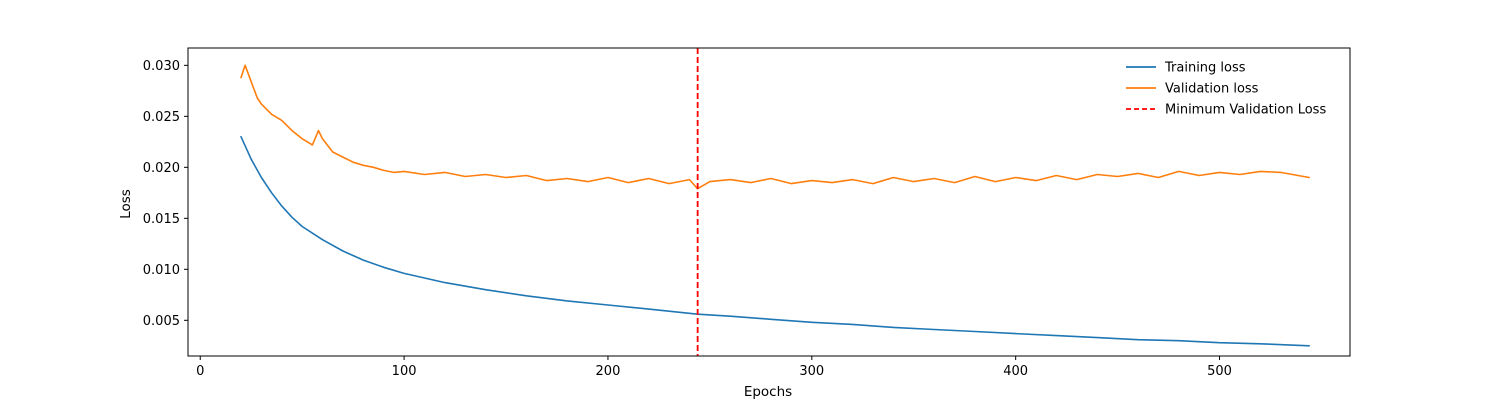 The image size is (1500, 400). Describe the element at coordinates (1219, 371) in the screenshot. I see `x-tick-label: 500` at that location.